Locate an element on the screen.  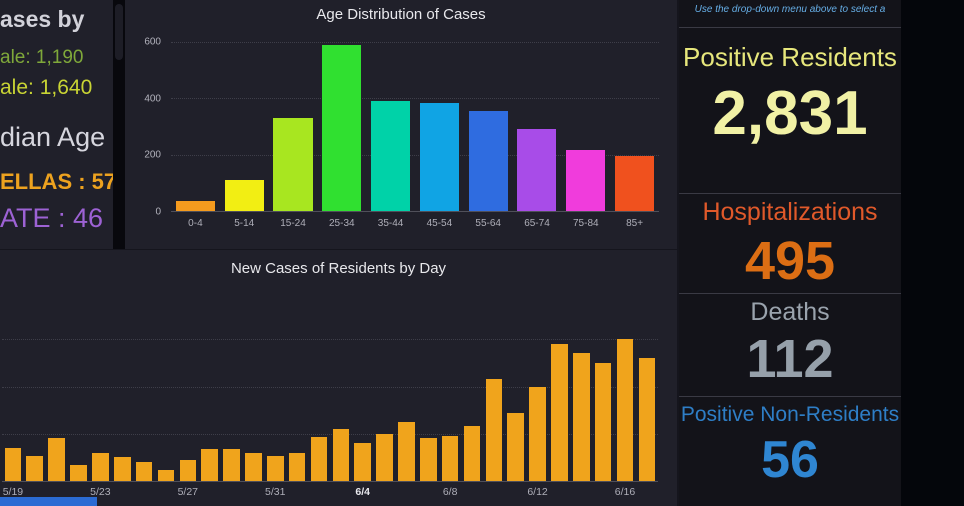
scrollbar-track is located at coordinates (119, 124).